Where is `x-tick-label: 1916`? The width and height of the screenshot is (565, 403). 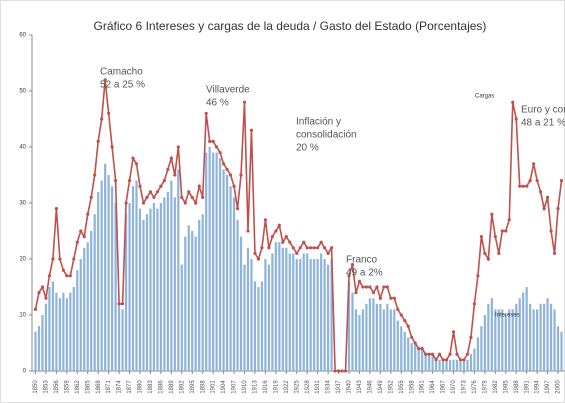
x-tick-label: 1916 is located at coordinates (266, 387).